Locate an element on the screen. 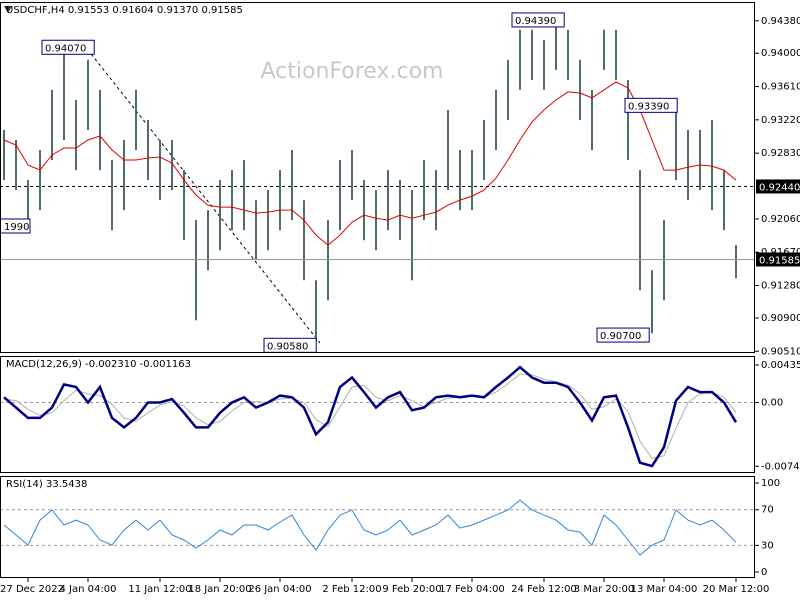  x-tick-label: 9 Feb 20:00 is located at coordinates (411, 589).